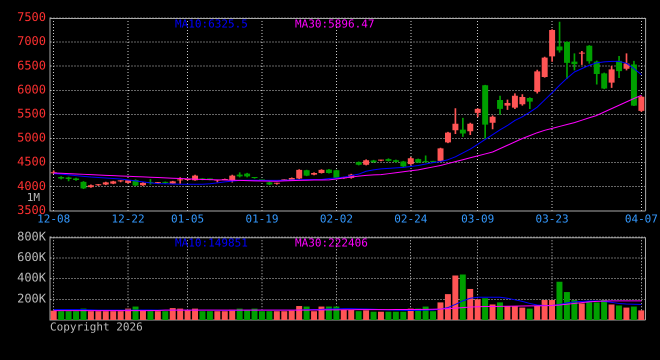 The image size is (660, 360). I want to click on y-tick-label: 4000, so click(31, 185).